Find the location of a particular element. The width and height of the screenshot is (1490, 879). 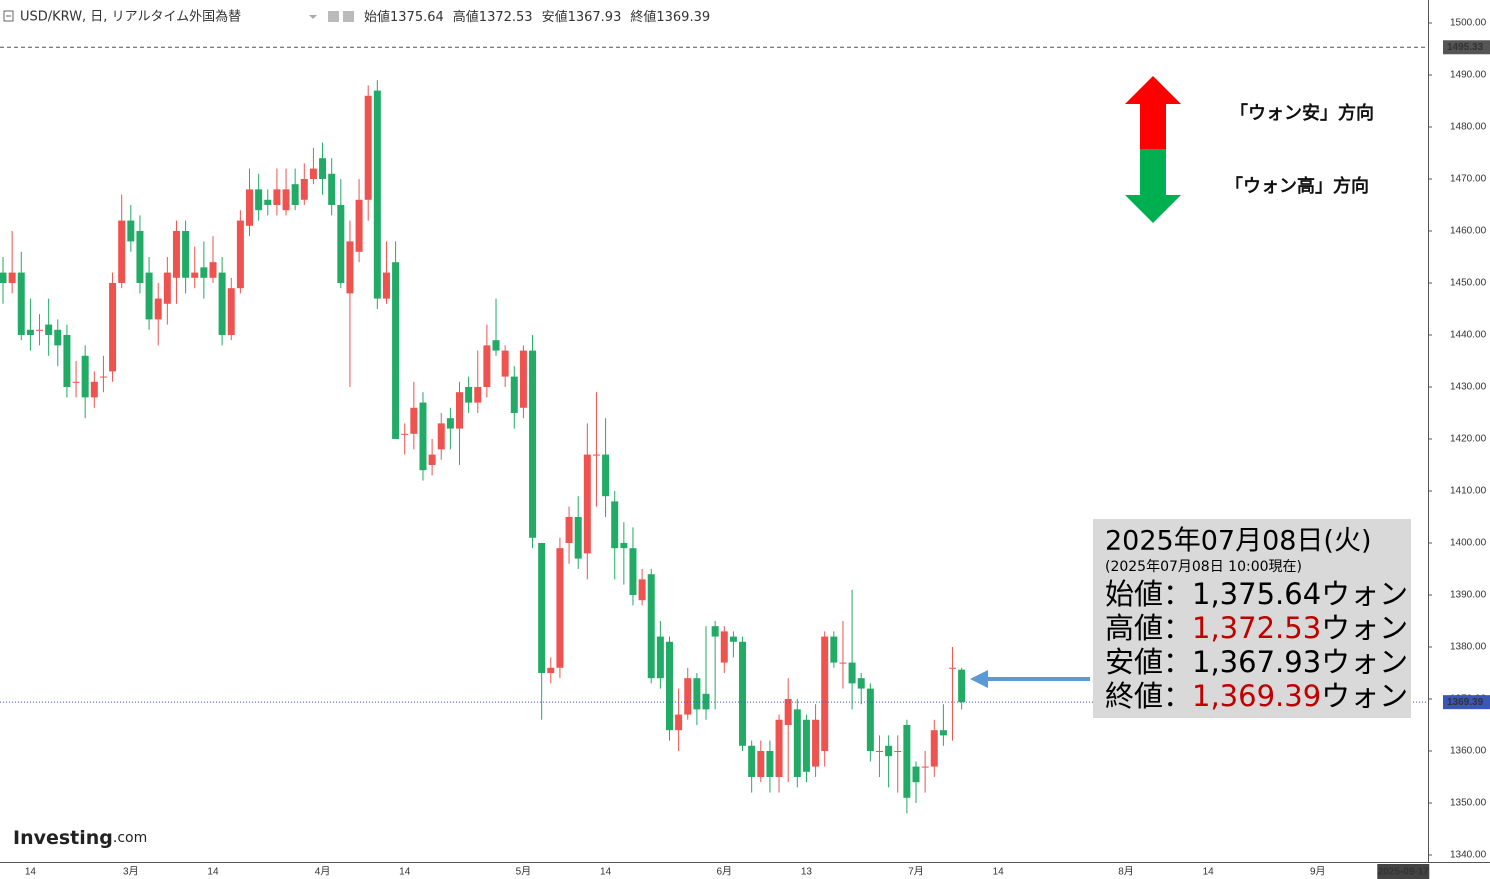

y-tick-label: 1470.00 is located at coordinates (1468, 179).